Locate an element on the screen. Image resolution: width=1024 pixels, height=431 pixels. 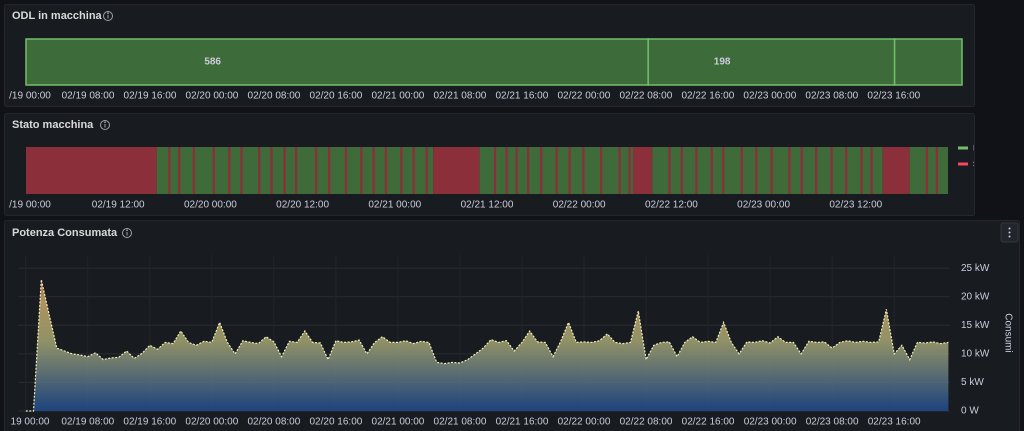
panel-title: ODL in macchina is located at coordinates (57, 16).